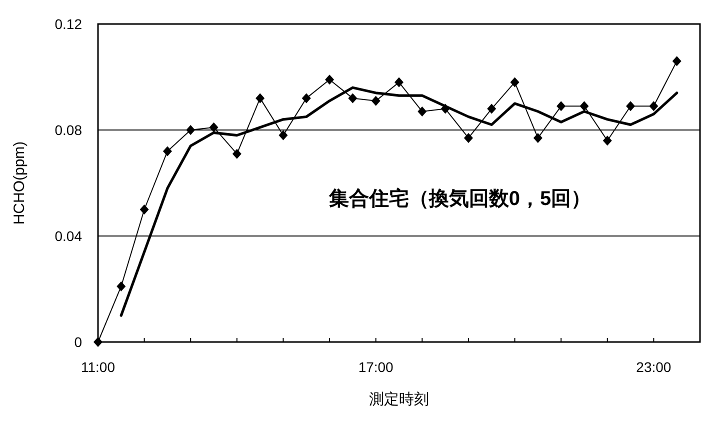 Image resolution: width=710 pixels, height=430 pixels. What do you see at coordinates (460, 198) in the screenshot?
I see `annotation: 集合住宅（換気回数0，5回）` at bounding box center [460, 198].